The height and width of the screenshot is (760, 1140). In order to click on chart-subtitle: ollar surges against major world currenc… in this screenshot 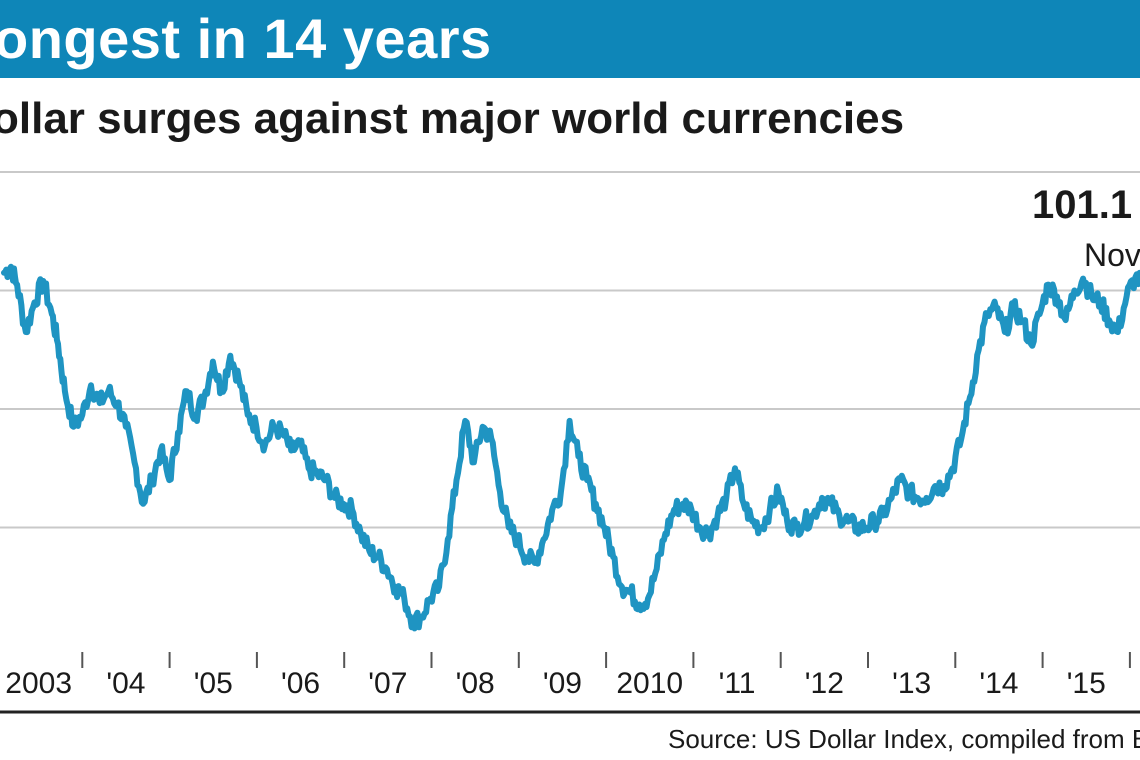, I will do `click(452, 118)`.